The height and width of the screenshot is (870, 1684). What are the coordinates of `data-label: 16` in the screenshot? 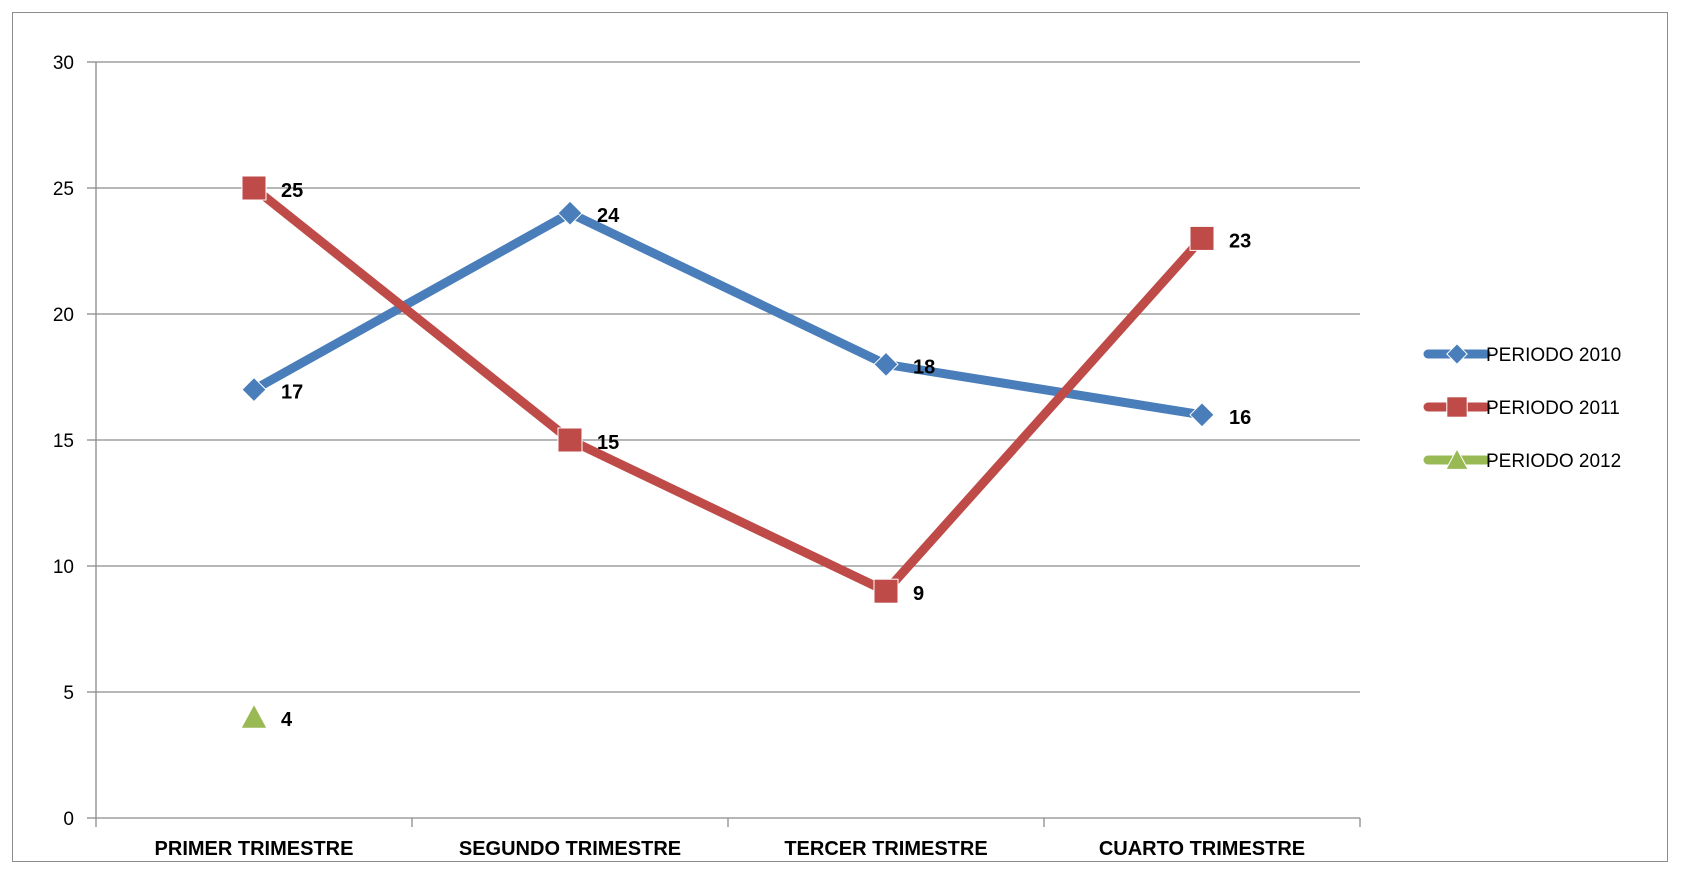 It's located at (1240, 418).